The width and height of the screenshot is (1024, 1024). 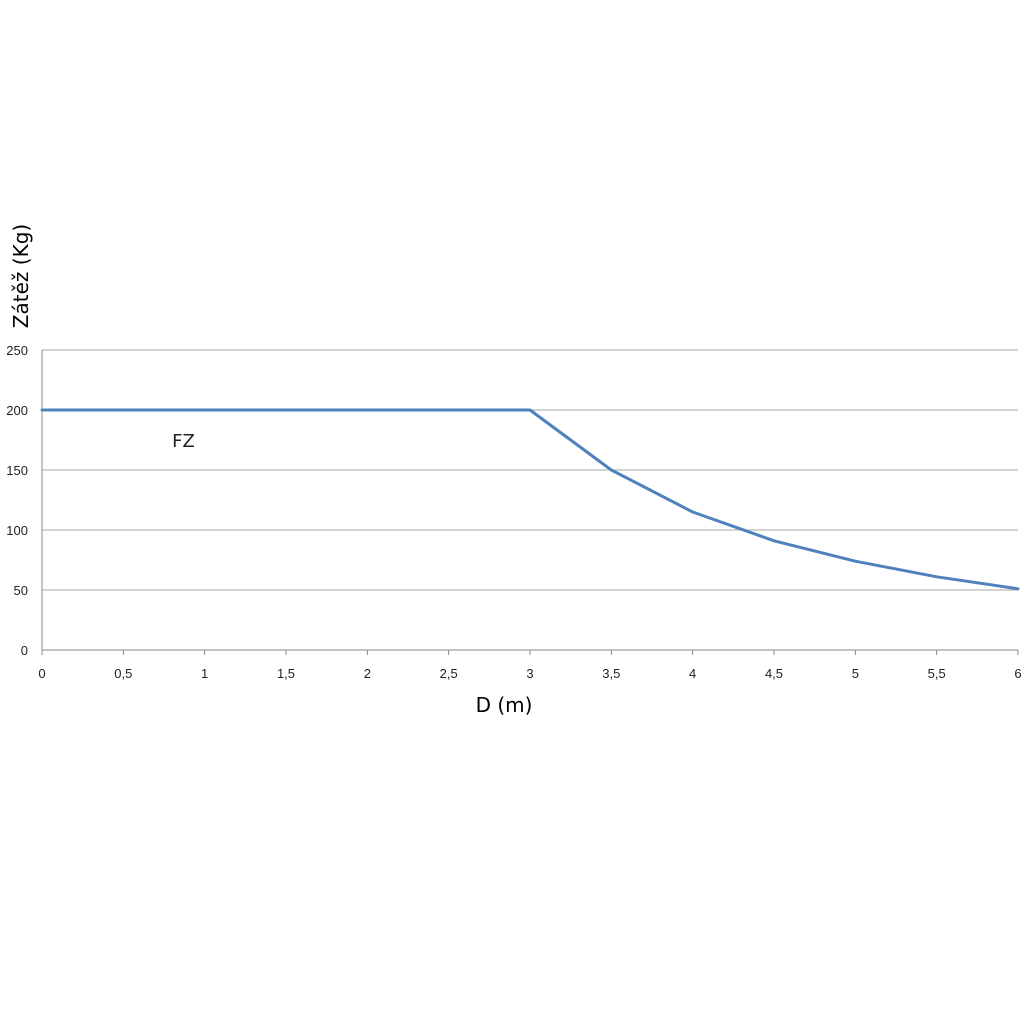 I want to click on x-tick-label: 3,5, so click(x=611, y=673).